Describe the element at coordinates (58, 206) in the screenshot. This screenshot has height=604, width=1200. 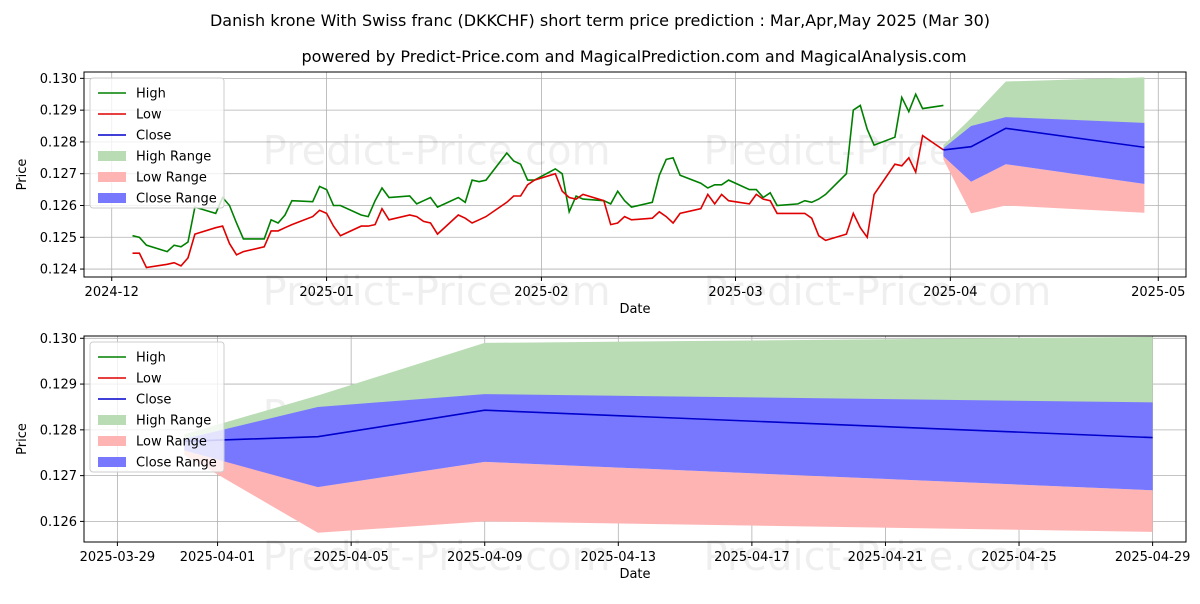
I see `top-ytick-label: 0.126` at that location.